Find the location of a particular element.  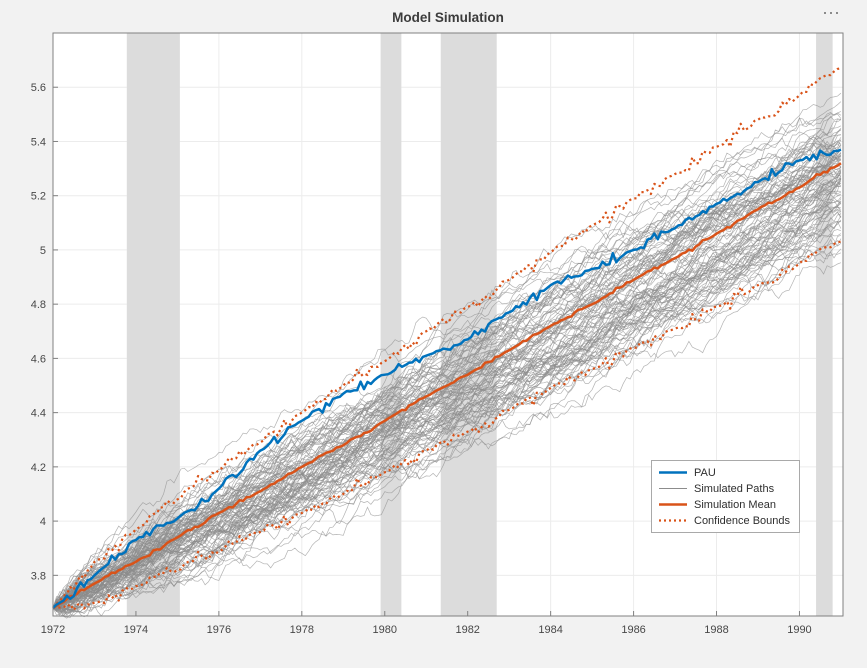

legend-entry-simulated-paths: Simulated Paths is located at coordinates (724, 488).